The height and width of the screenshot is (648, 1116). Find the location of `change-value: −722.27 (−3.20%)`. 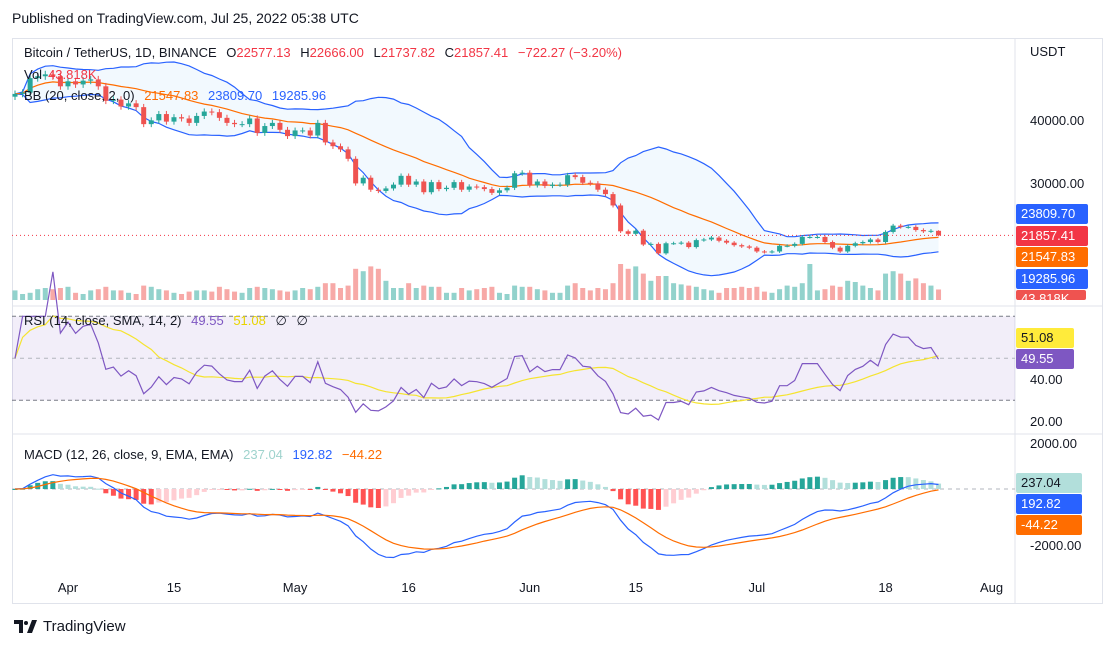

change-value: −722.27 (−3.20%) is located at coordinates (569, 52).